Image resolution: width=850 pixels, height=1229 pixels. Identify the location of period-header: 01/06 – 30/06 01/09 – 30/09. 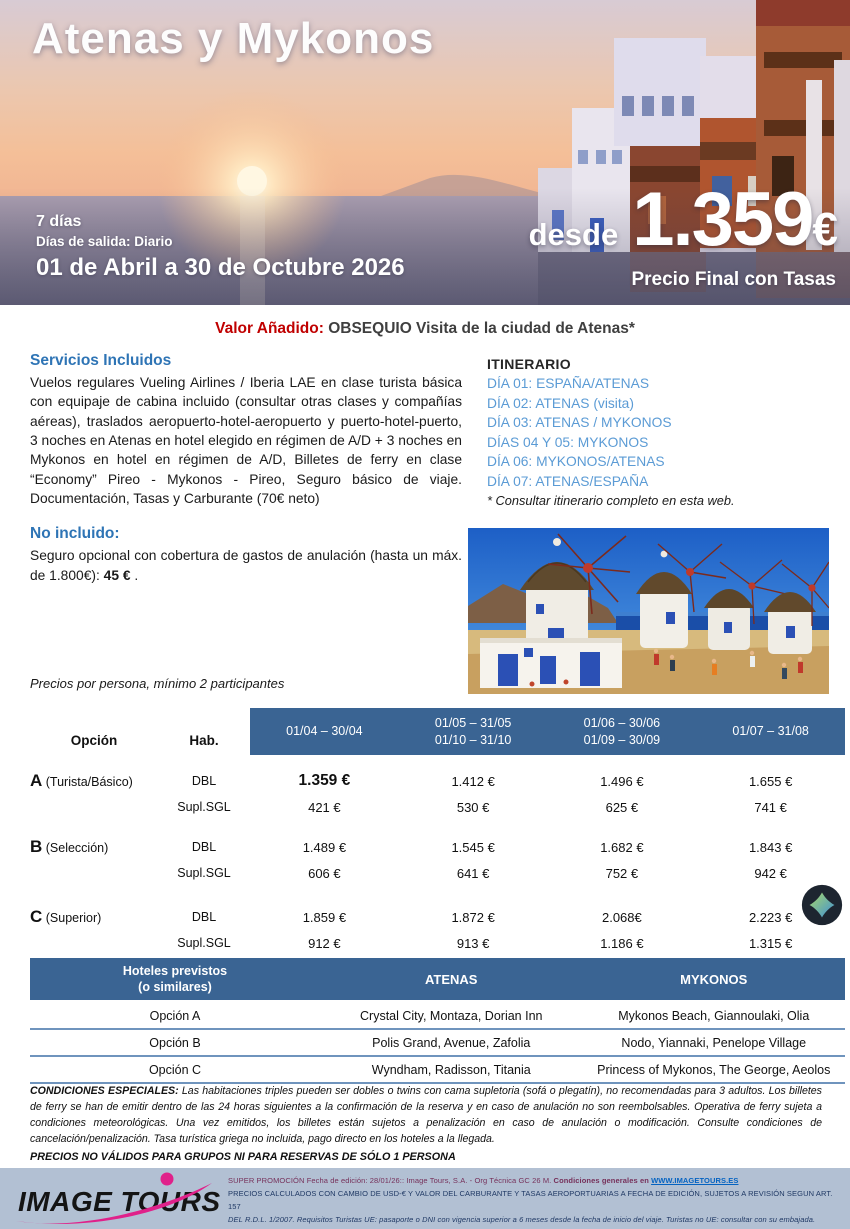
(622, 731).